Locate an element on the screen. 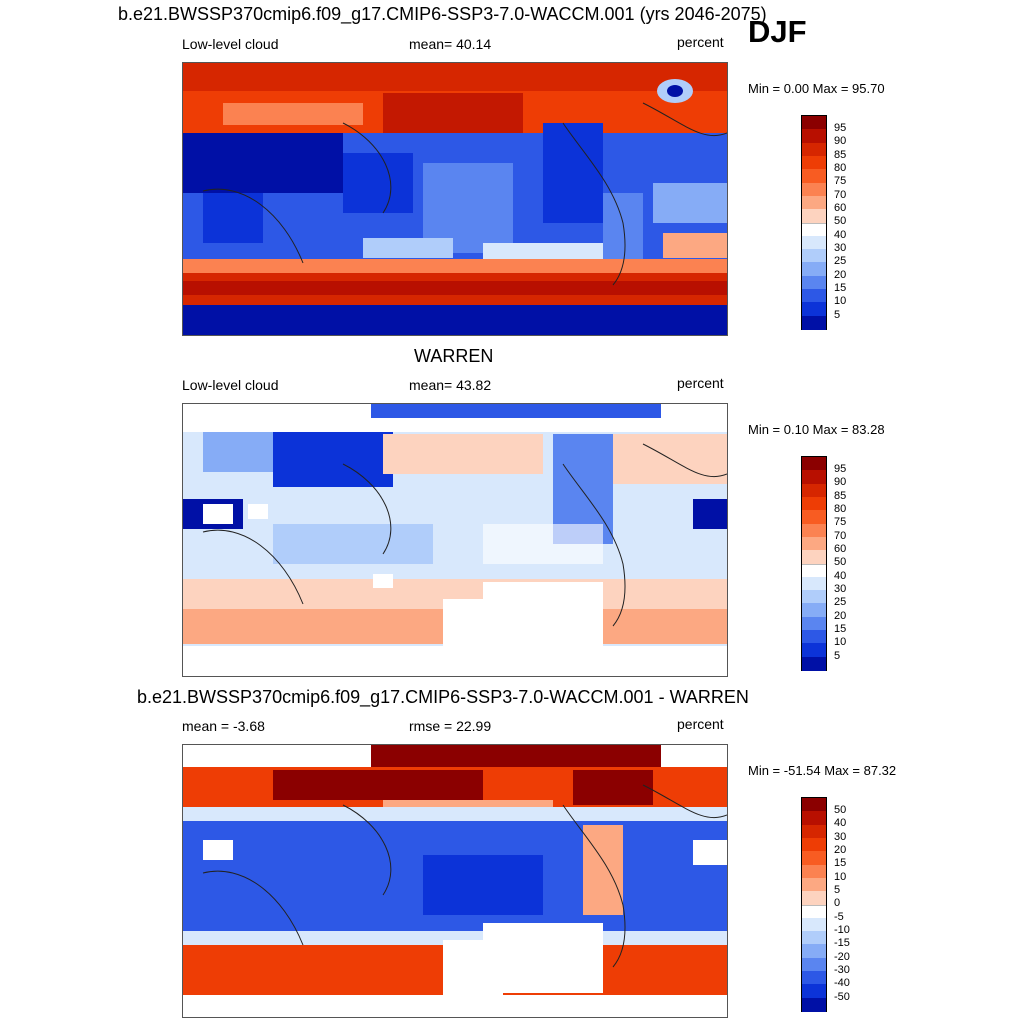 This screenshot has height=1024, width=1024. panel-3-colorbar is located at coordinates (814, 904).